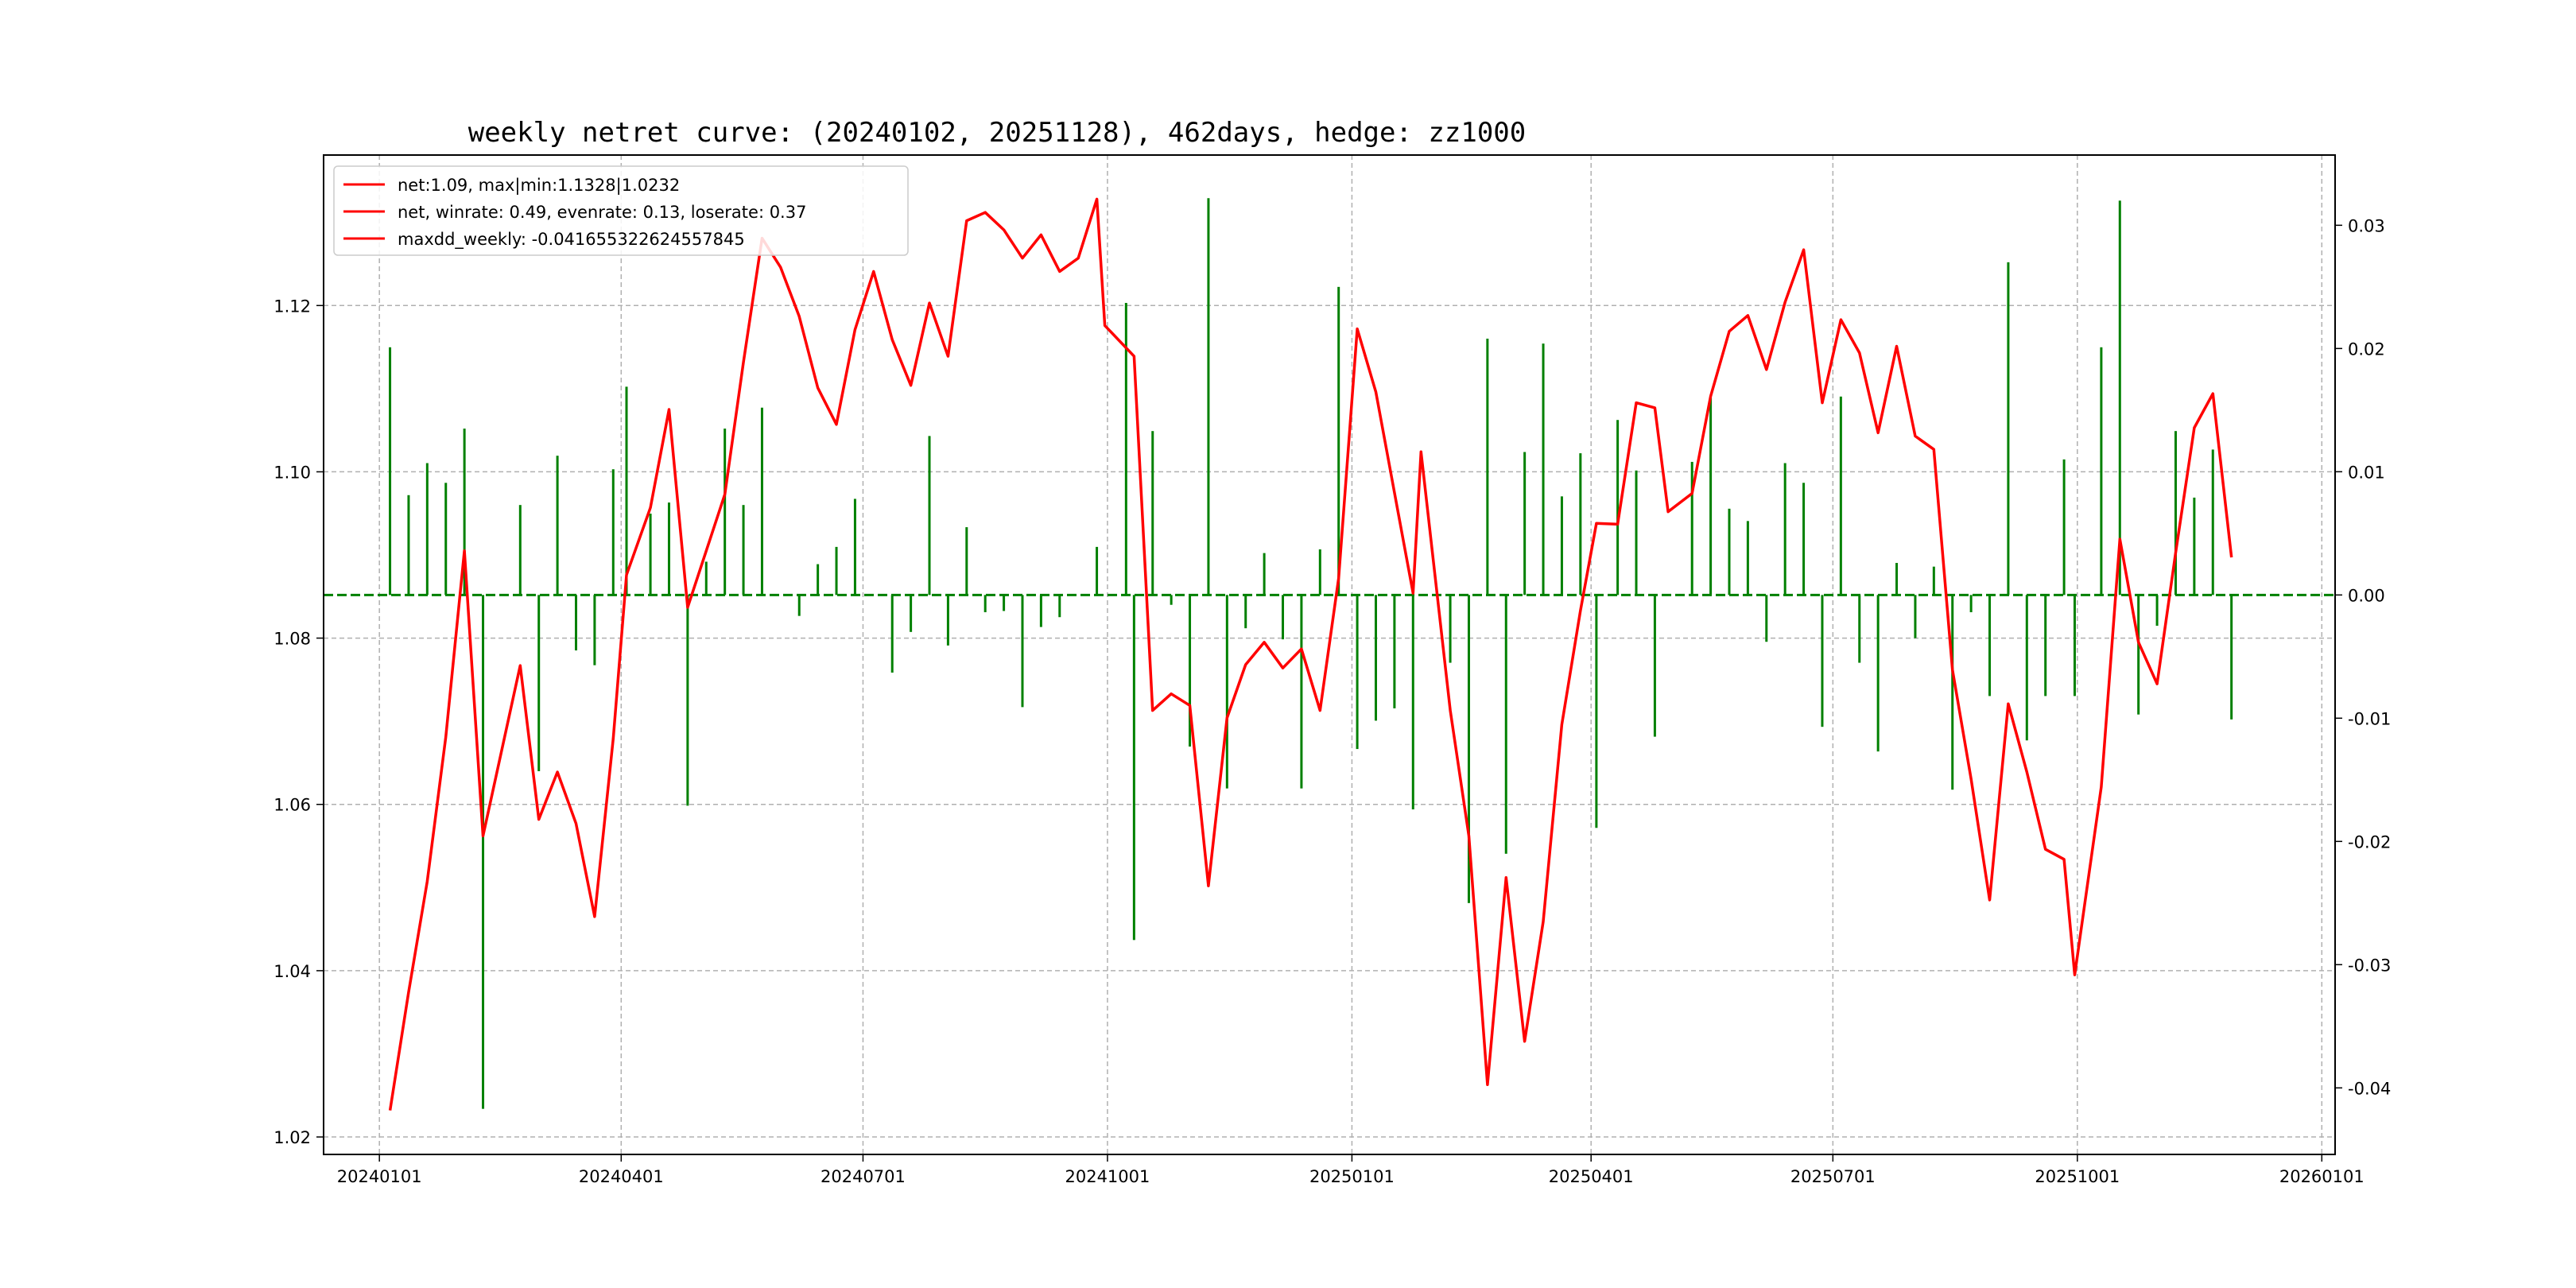  Describe the element at coordinates (2369, 965) in the screenshot. I see `y-right-tick-label: -0.03` at that location.